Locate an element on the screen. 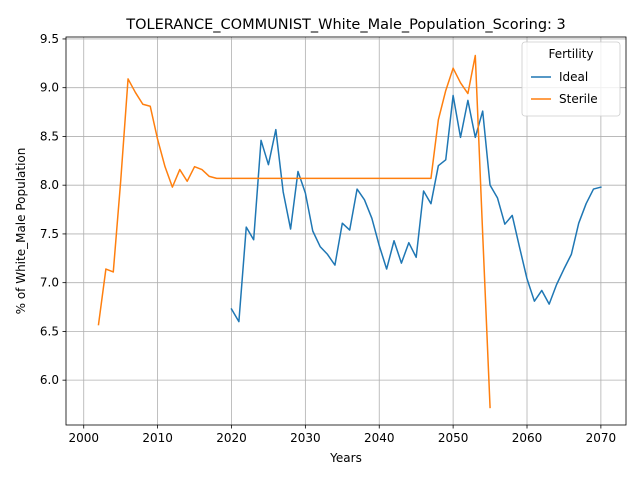 Image resolution: width=640 pixels, height=480 pixels. y-tick-label: 6.0 is located at coordinates (49, 380).